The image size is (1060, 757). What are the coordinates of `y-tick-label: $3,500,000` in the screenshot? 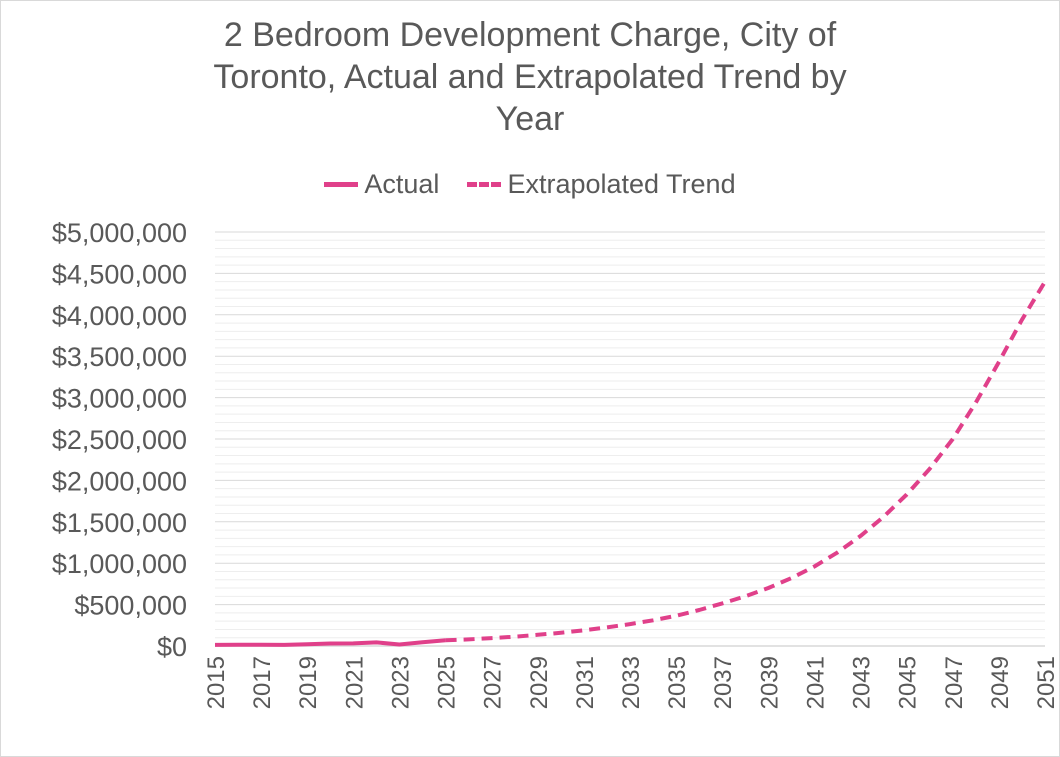 It's located at (119, 357).